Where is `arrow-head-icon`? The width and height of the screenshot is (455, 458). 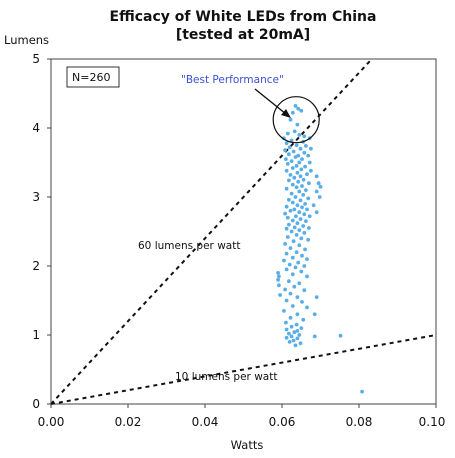 arrow-head-icon is located at coordinates (286, 113).